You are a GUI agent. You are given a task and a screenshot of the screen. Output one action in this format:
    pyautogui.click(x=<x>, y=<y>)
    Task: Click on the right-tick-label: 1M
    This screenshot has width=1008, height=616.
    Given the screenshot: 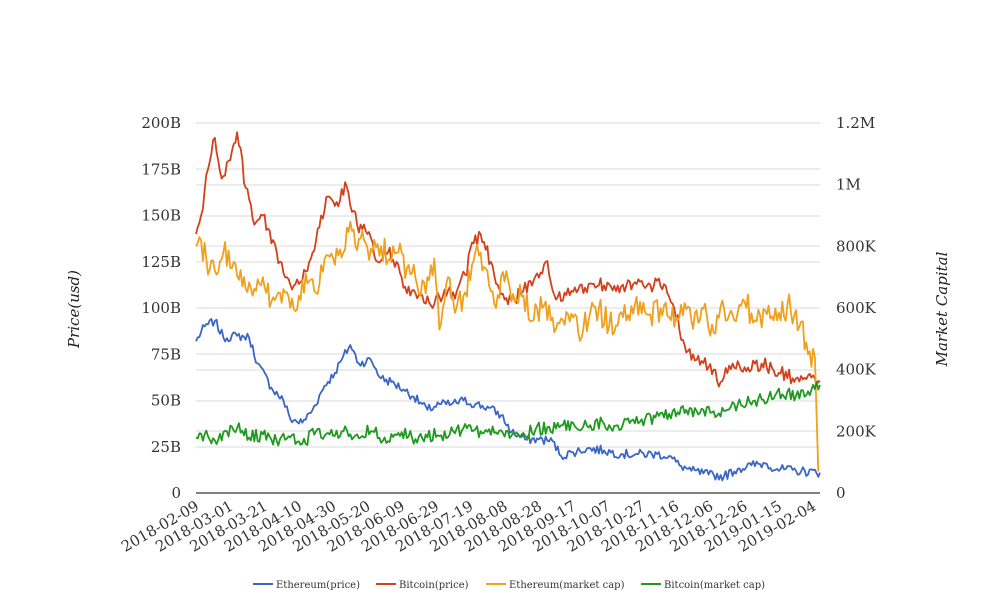 What is the action you would take?
    pyautogui.click(x=848, y=185)
    